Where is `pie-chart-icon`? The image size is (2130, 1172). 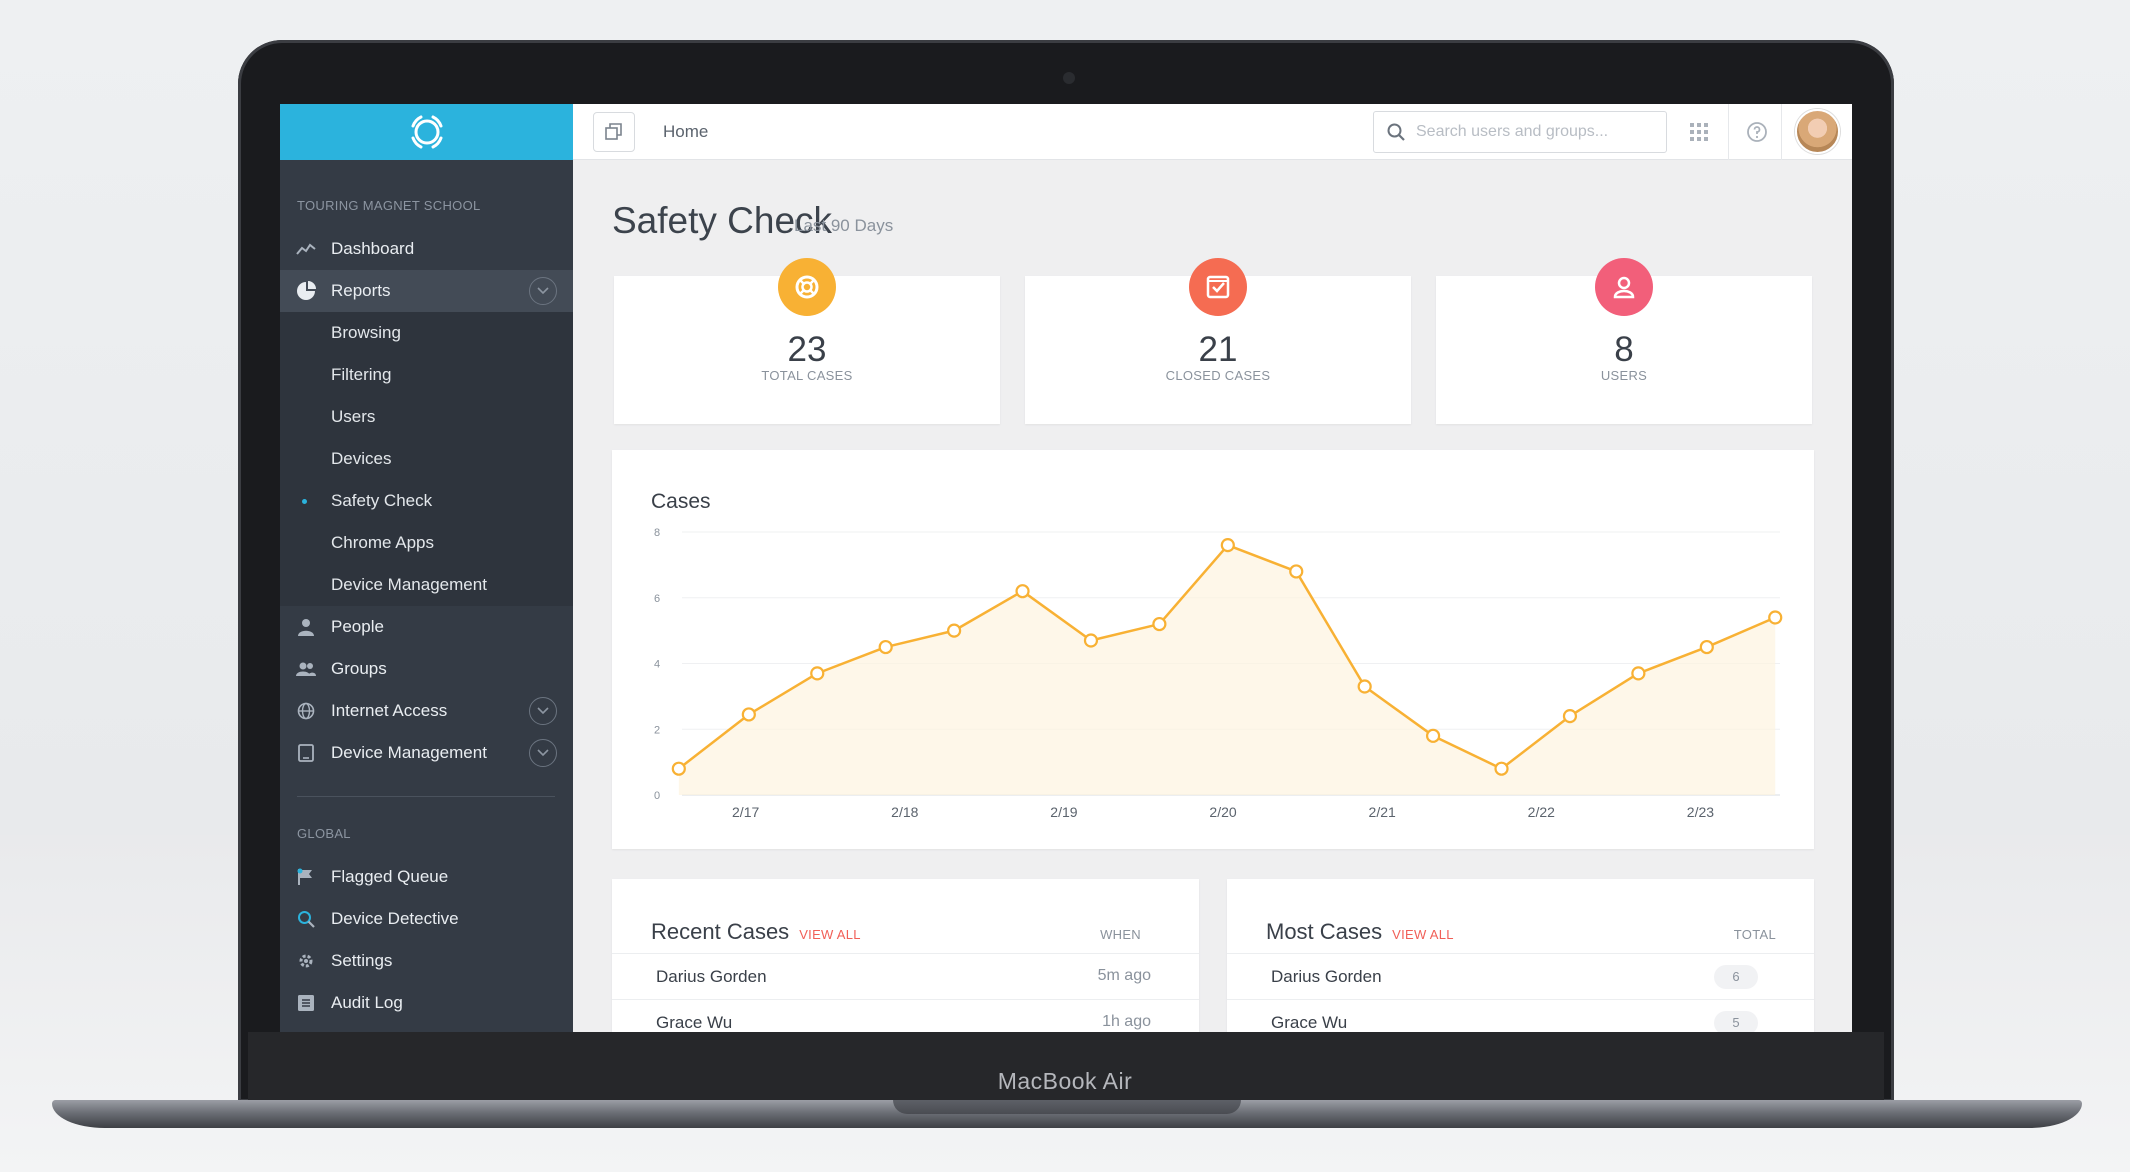
pie-chart-icon is located at coordinates (306, 291).